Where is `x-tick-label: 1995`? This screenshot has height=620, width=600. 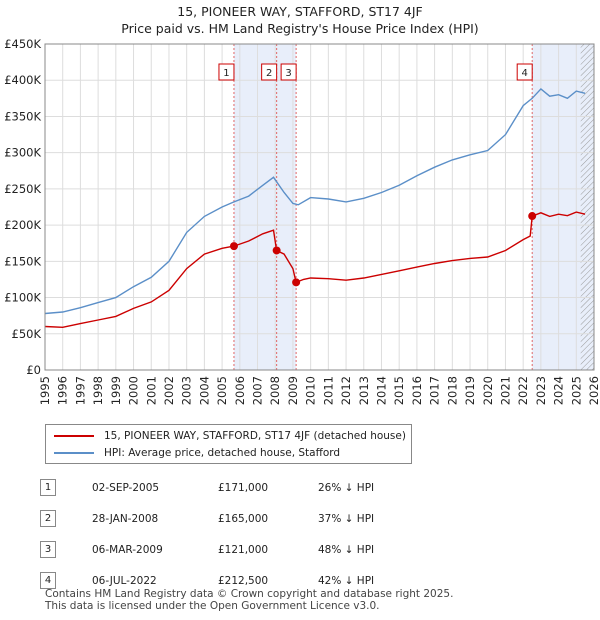 x-tick-label: 1995 is located at coordinates (45, 390).